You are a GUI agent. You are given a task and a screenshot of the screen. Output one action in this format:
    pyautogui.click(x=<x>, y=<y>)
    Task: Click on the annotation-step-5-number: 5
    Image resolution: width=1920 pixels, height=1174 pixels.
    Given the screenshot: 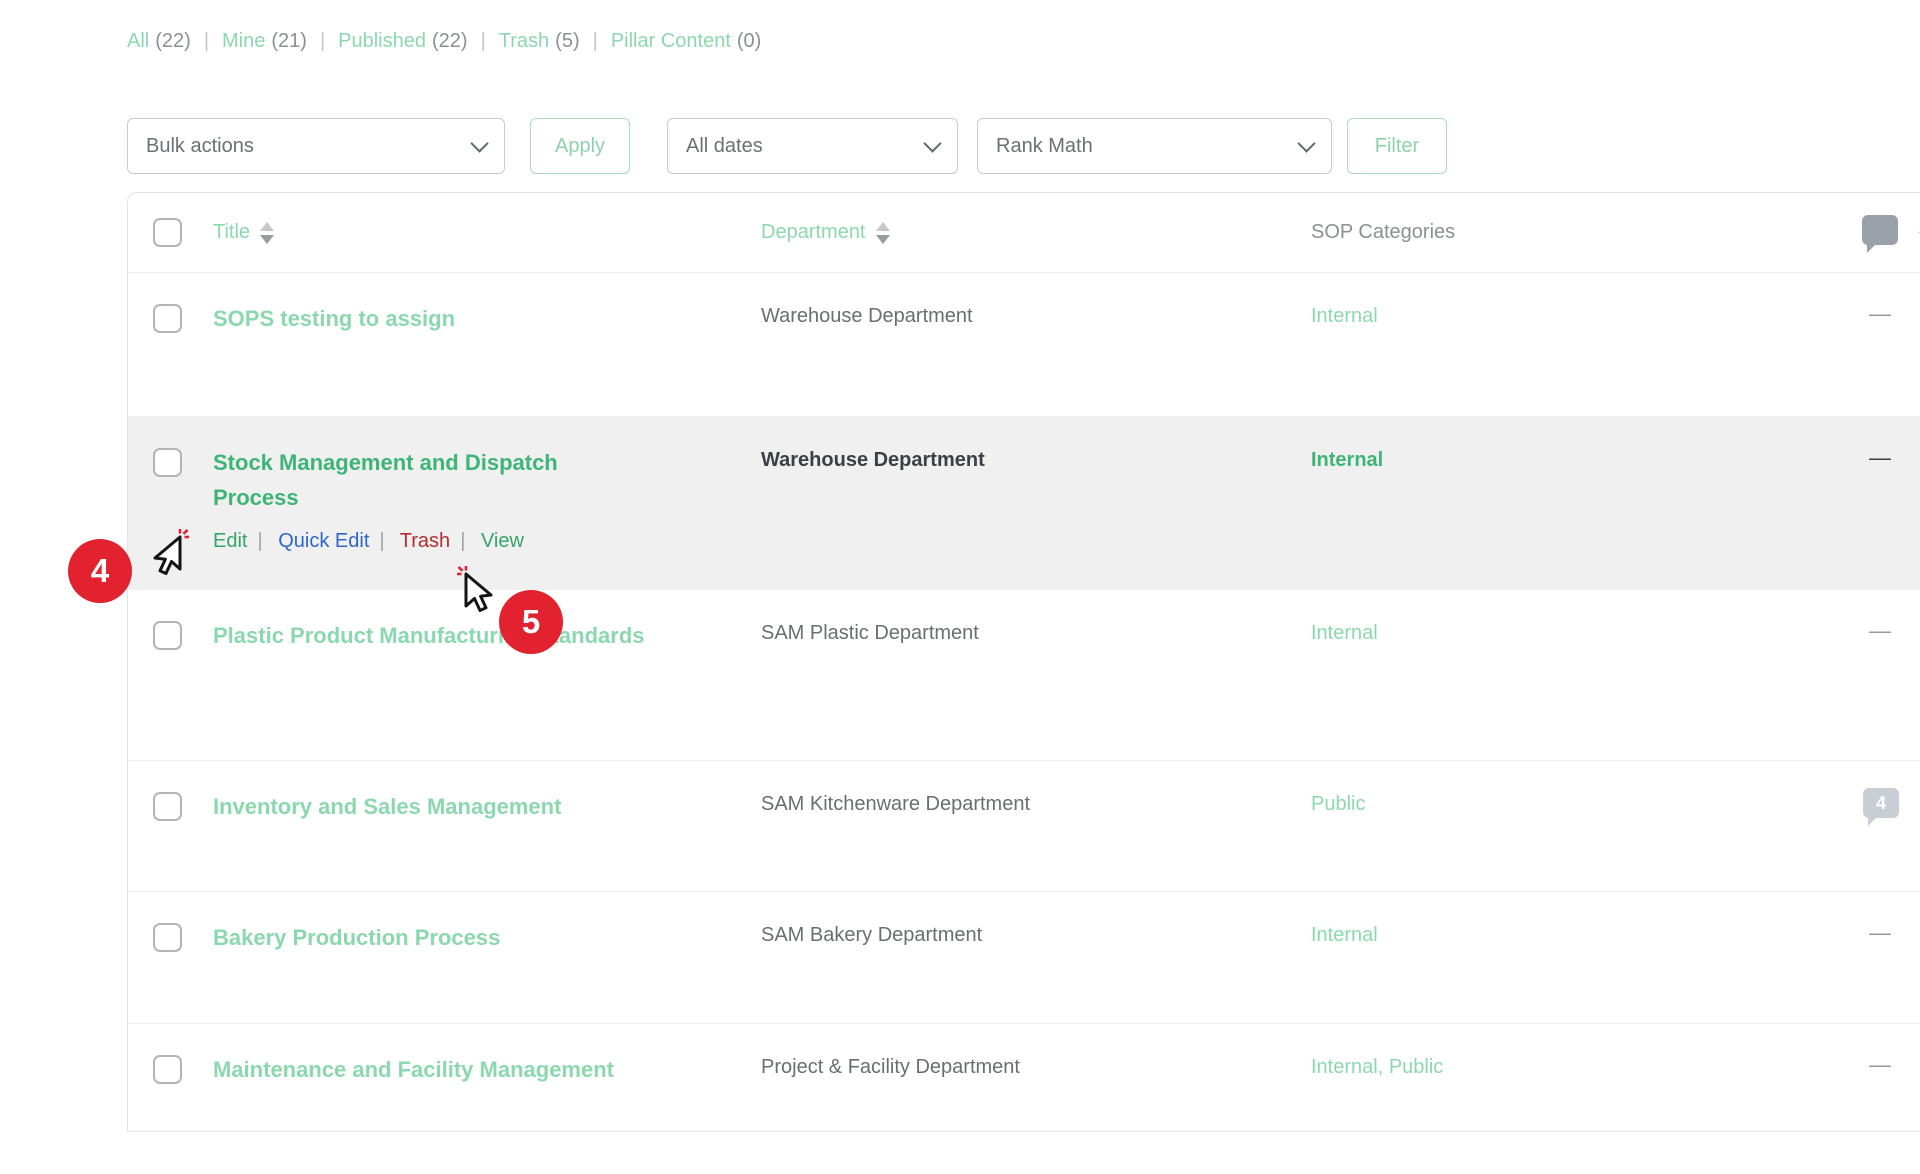 What is the action you would take?
    pyautogui.click(x=531, y=621)
    